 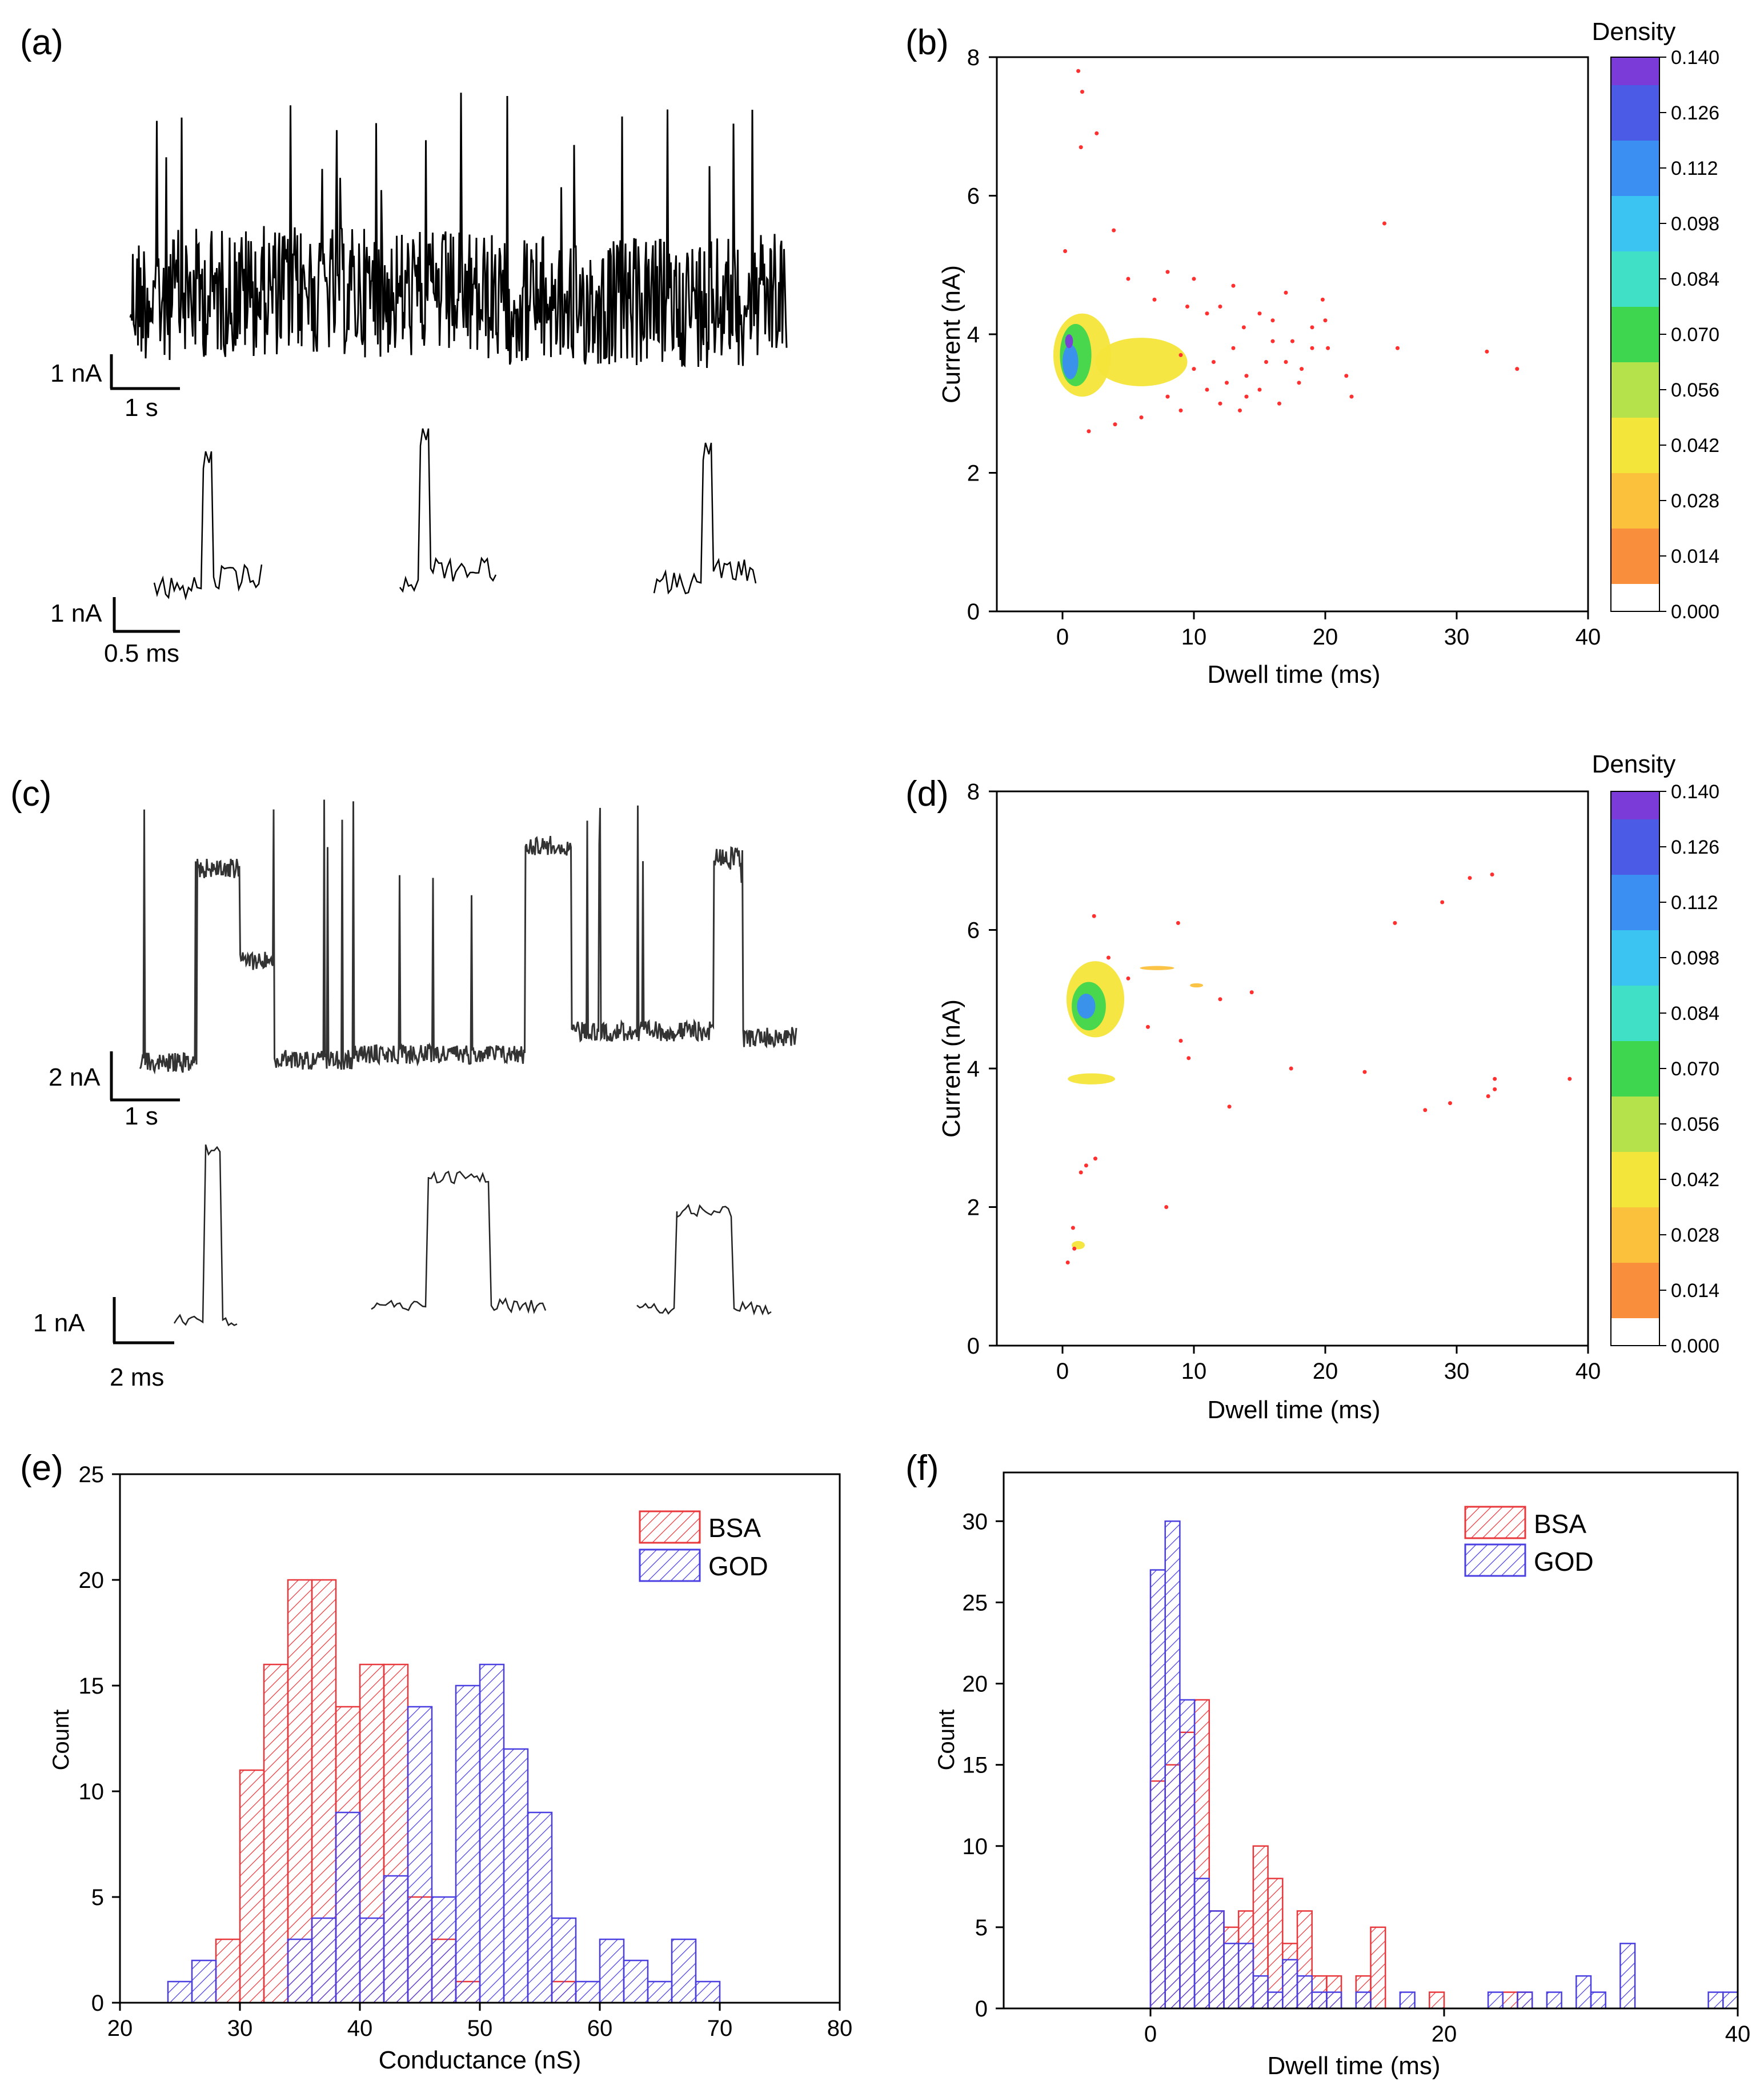 What do you see at coordinates (31, 794) in the screenshot?
I see `panel-label-c: (c)` at bounding box center [31, 794].